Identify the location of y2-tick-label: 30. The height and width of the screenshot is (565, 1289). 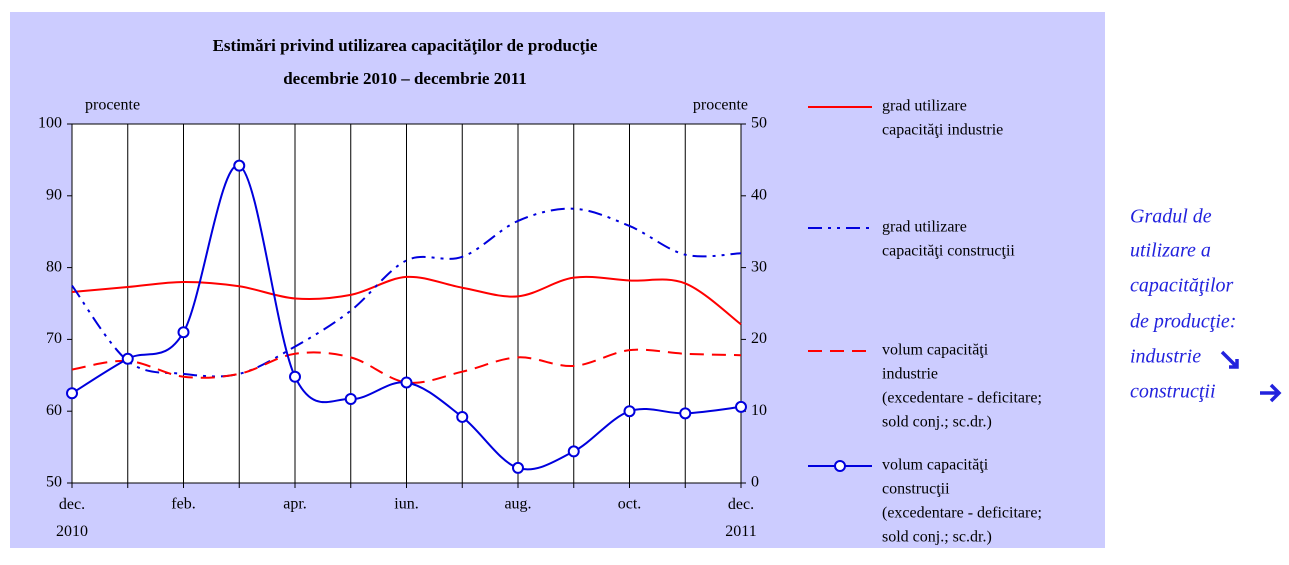
(759, 266).